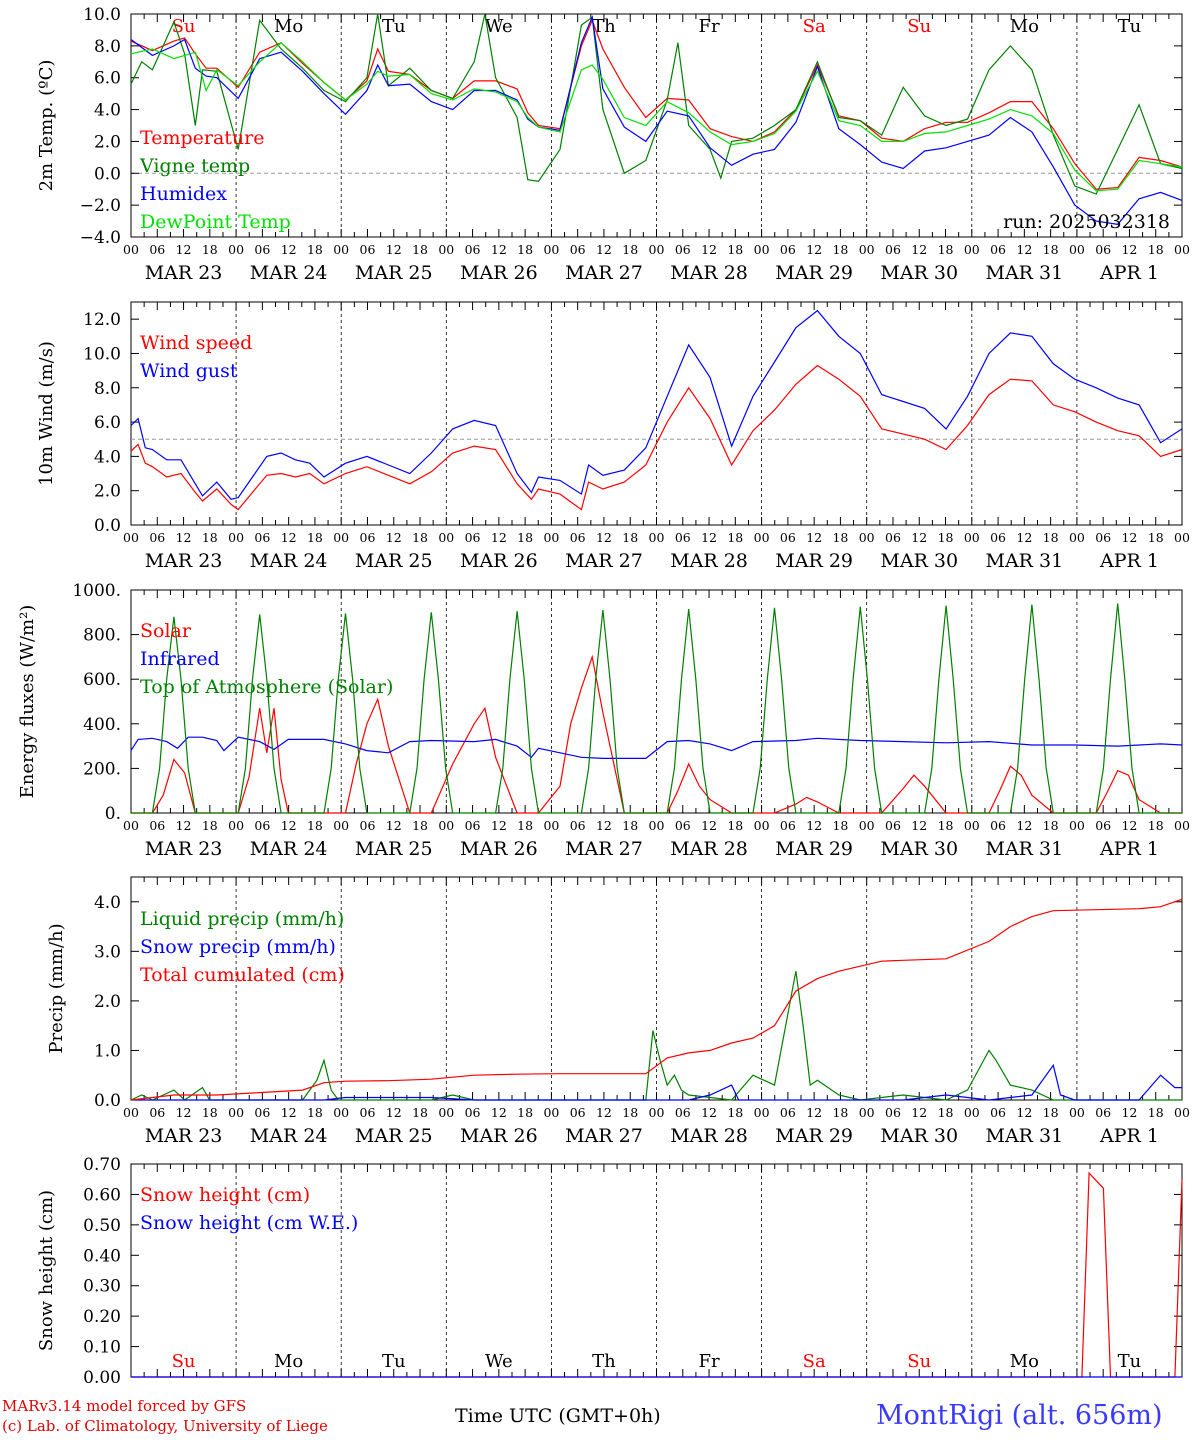  I want to click on y-tick-label: 0.50, so click(102, 1226).